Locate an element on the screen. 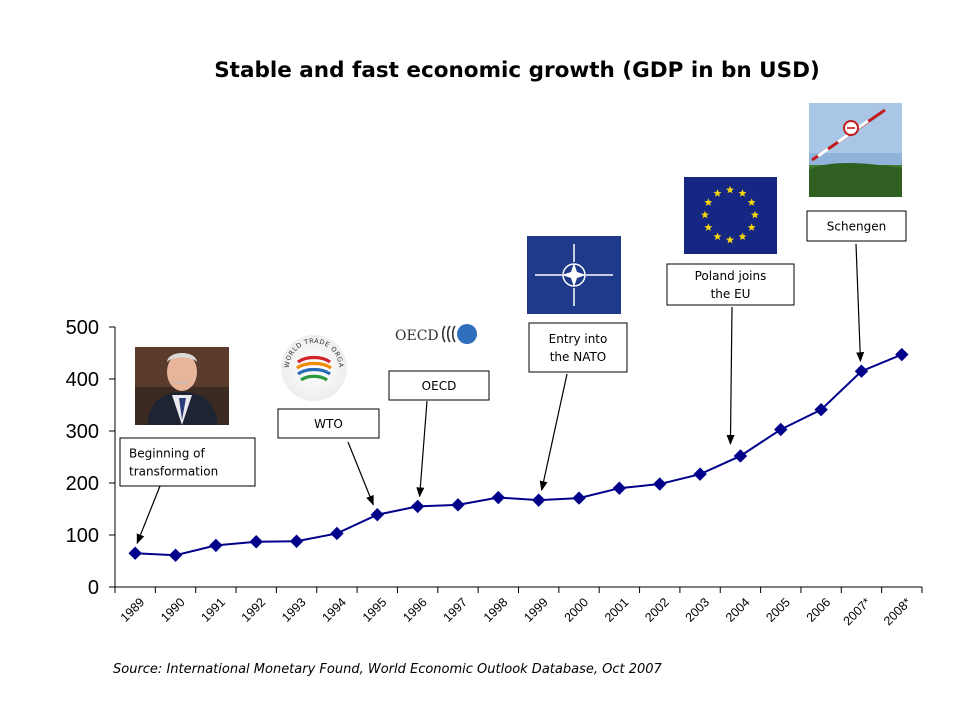  annotation-callout: Poland joins the EU is located at coordinates (730, 354).